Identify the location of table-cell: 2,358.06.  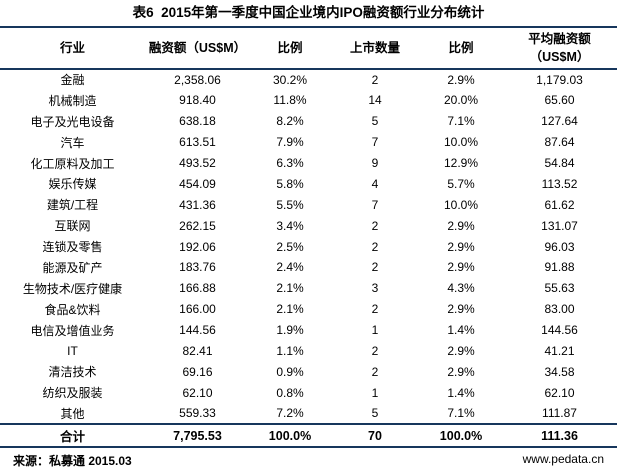
(197, 79).